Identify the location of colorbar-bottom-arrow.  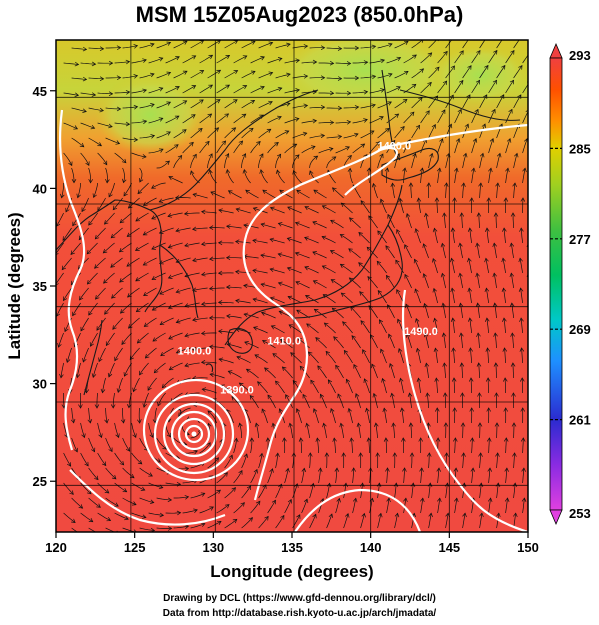
(556, 517).